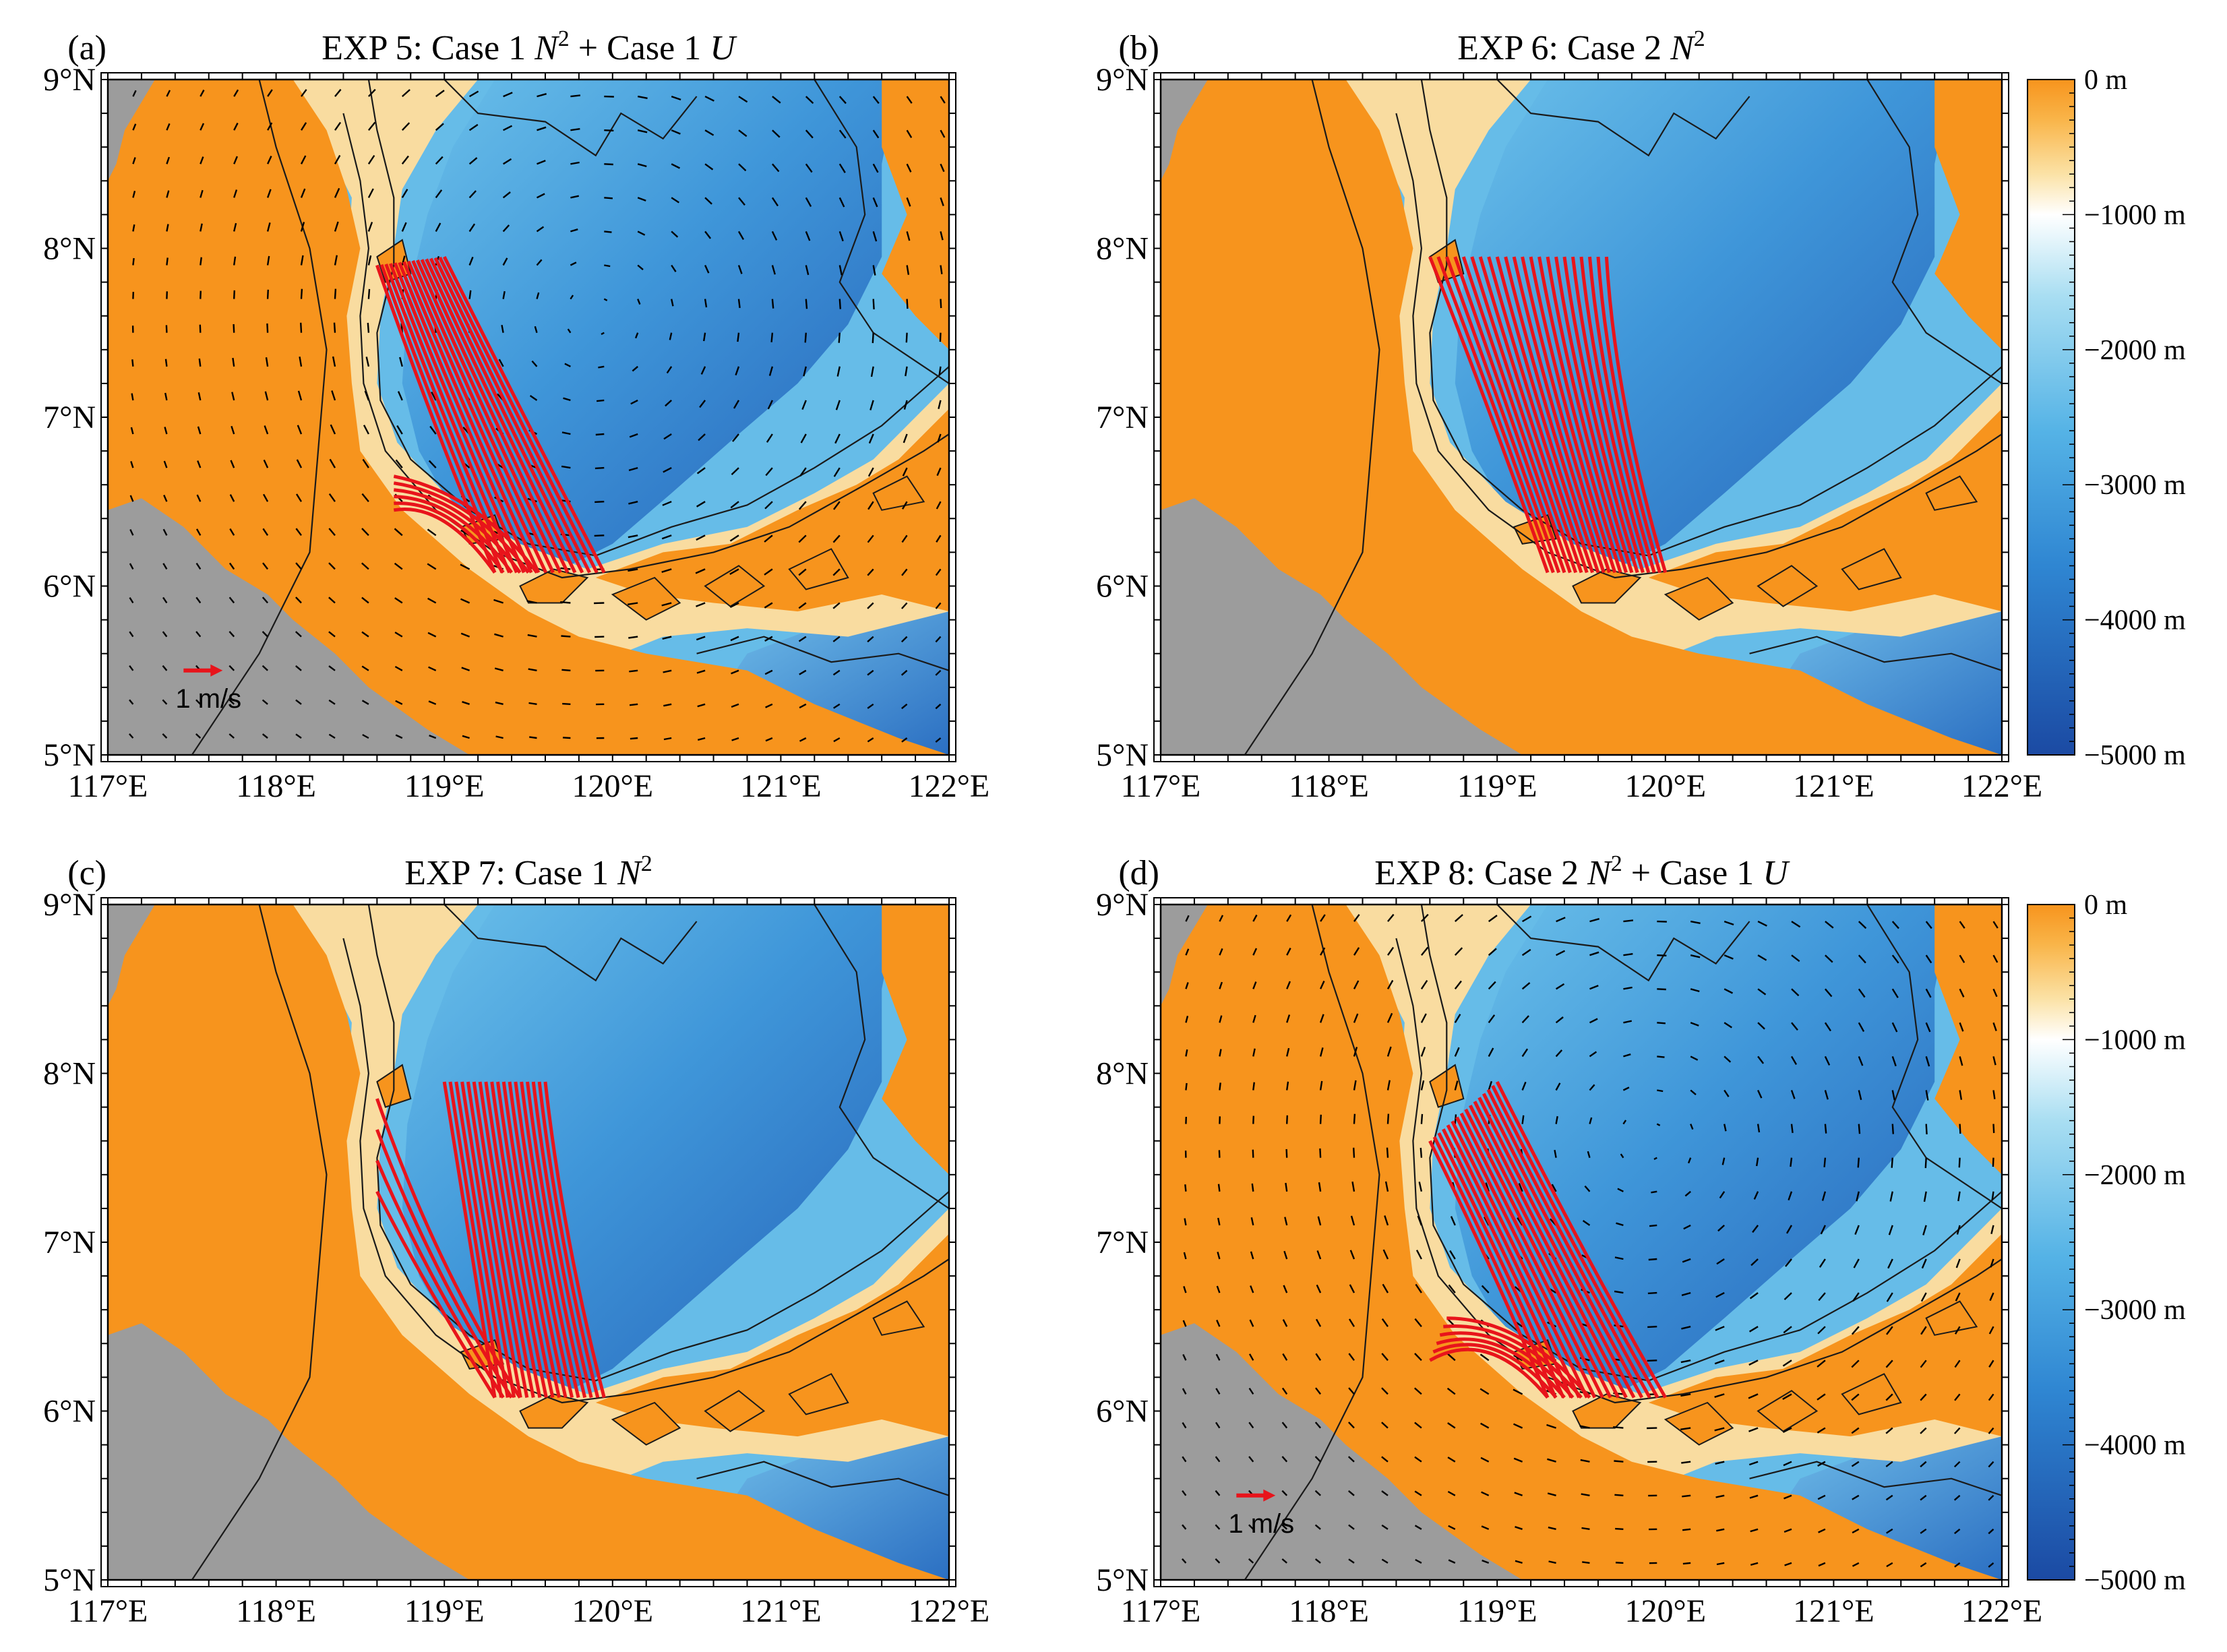  What do you see at coordinates (69, 905) in the screenshot?
I see `lat-tick-label: 9°N` at bounding box center [69, 905].